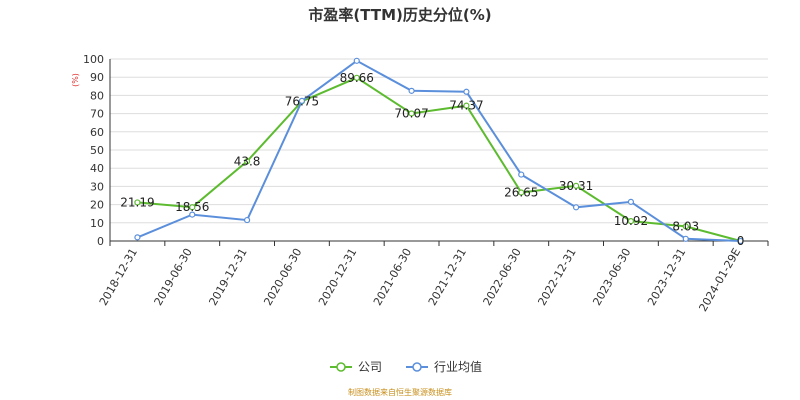 This screenshot has height=400, width=800. I want to click on x-tick-label: 2023-06-30, so click(611, 277).